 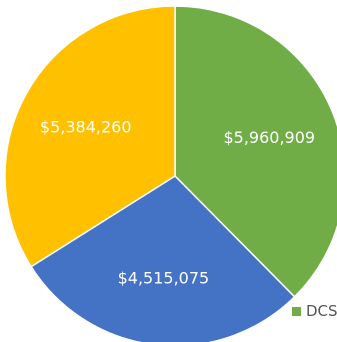 I want to click on legend: DCS, so click(x=314, y=311).